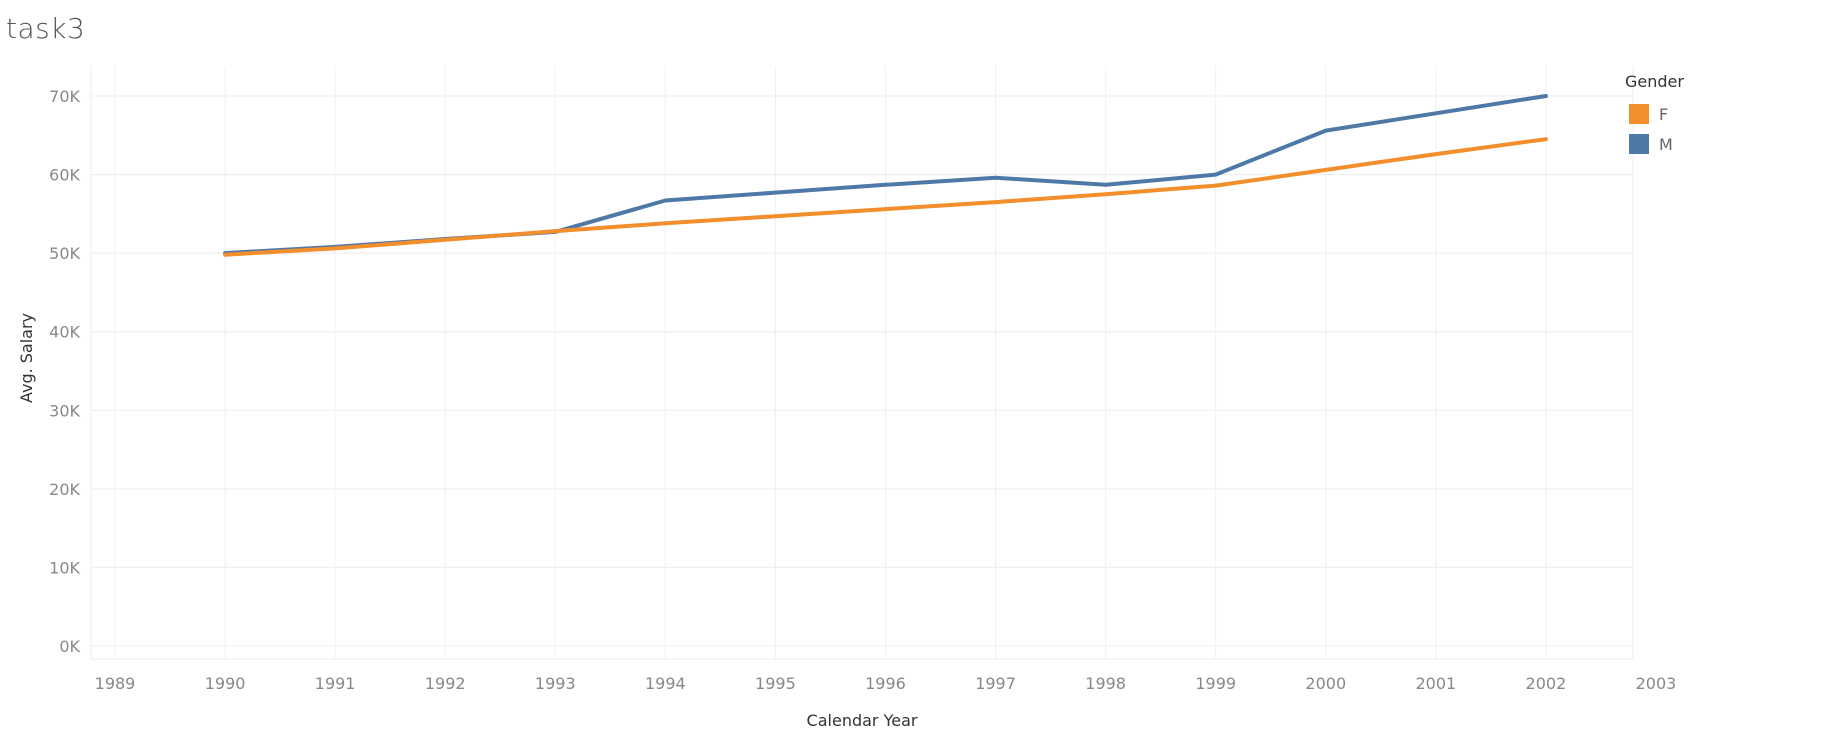 Image resolution: width=1847 pixels, height=740 pixels. I want to click on x-tick-label: 1995, so click(775, 683).